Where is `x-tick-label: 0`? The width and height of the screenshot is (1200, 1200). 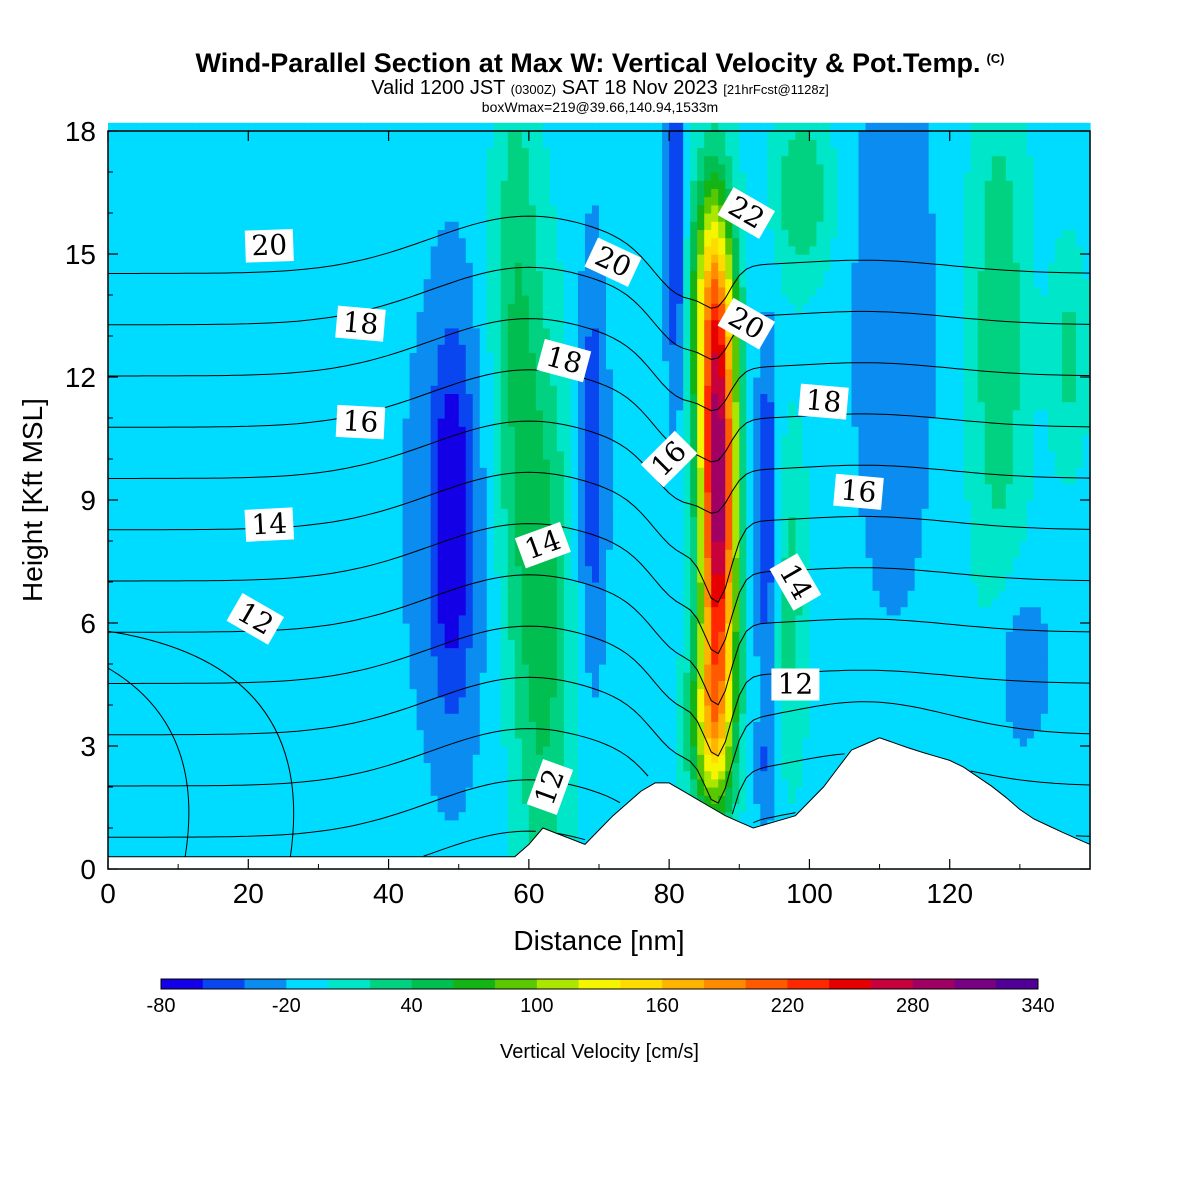 x-tick-label: 0 is located at coordinates (108, 893).